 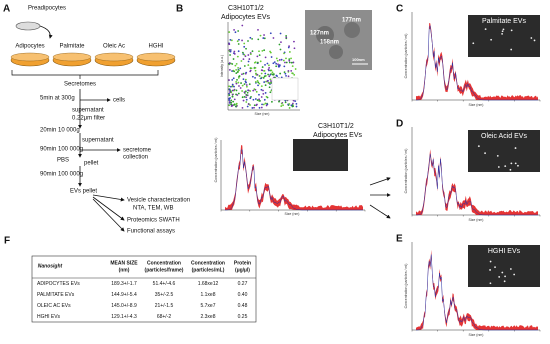 What do you see at coordinates (294, 180) in the screenshot?
I see `trace-line` at bounding box center [294, 180].